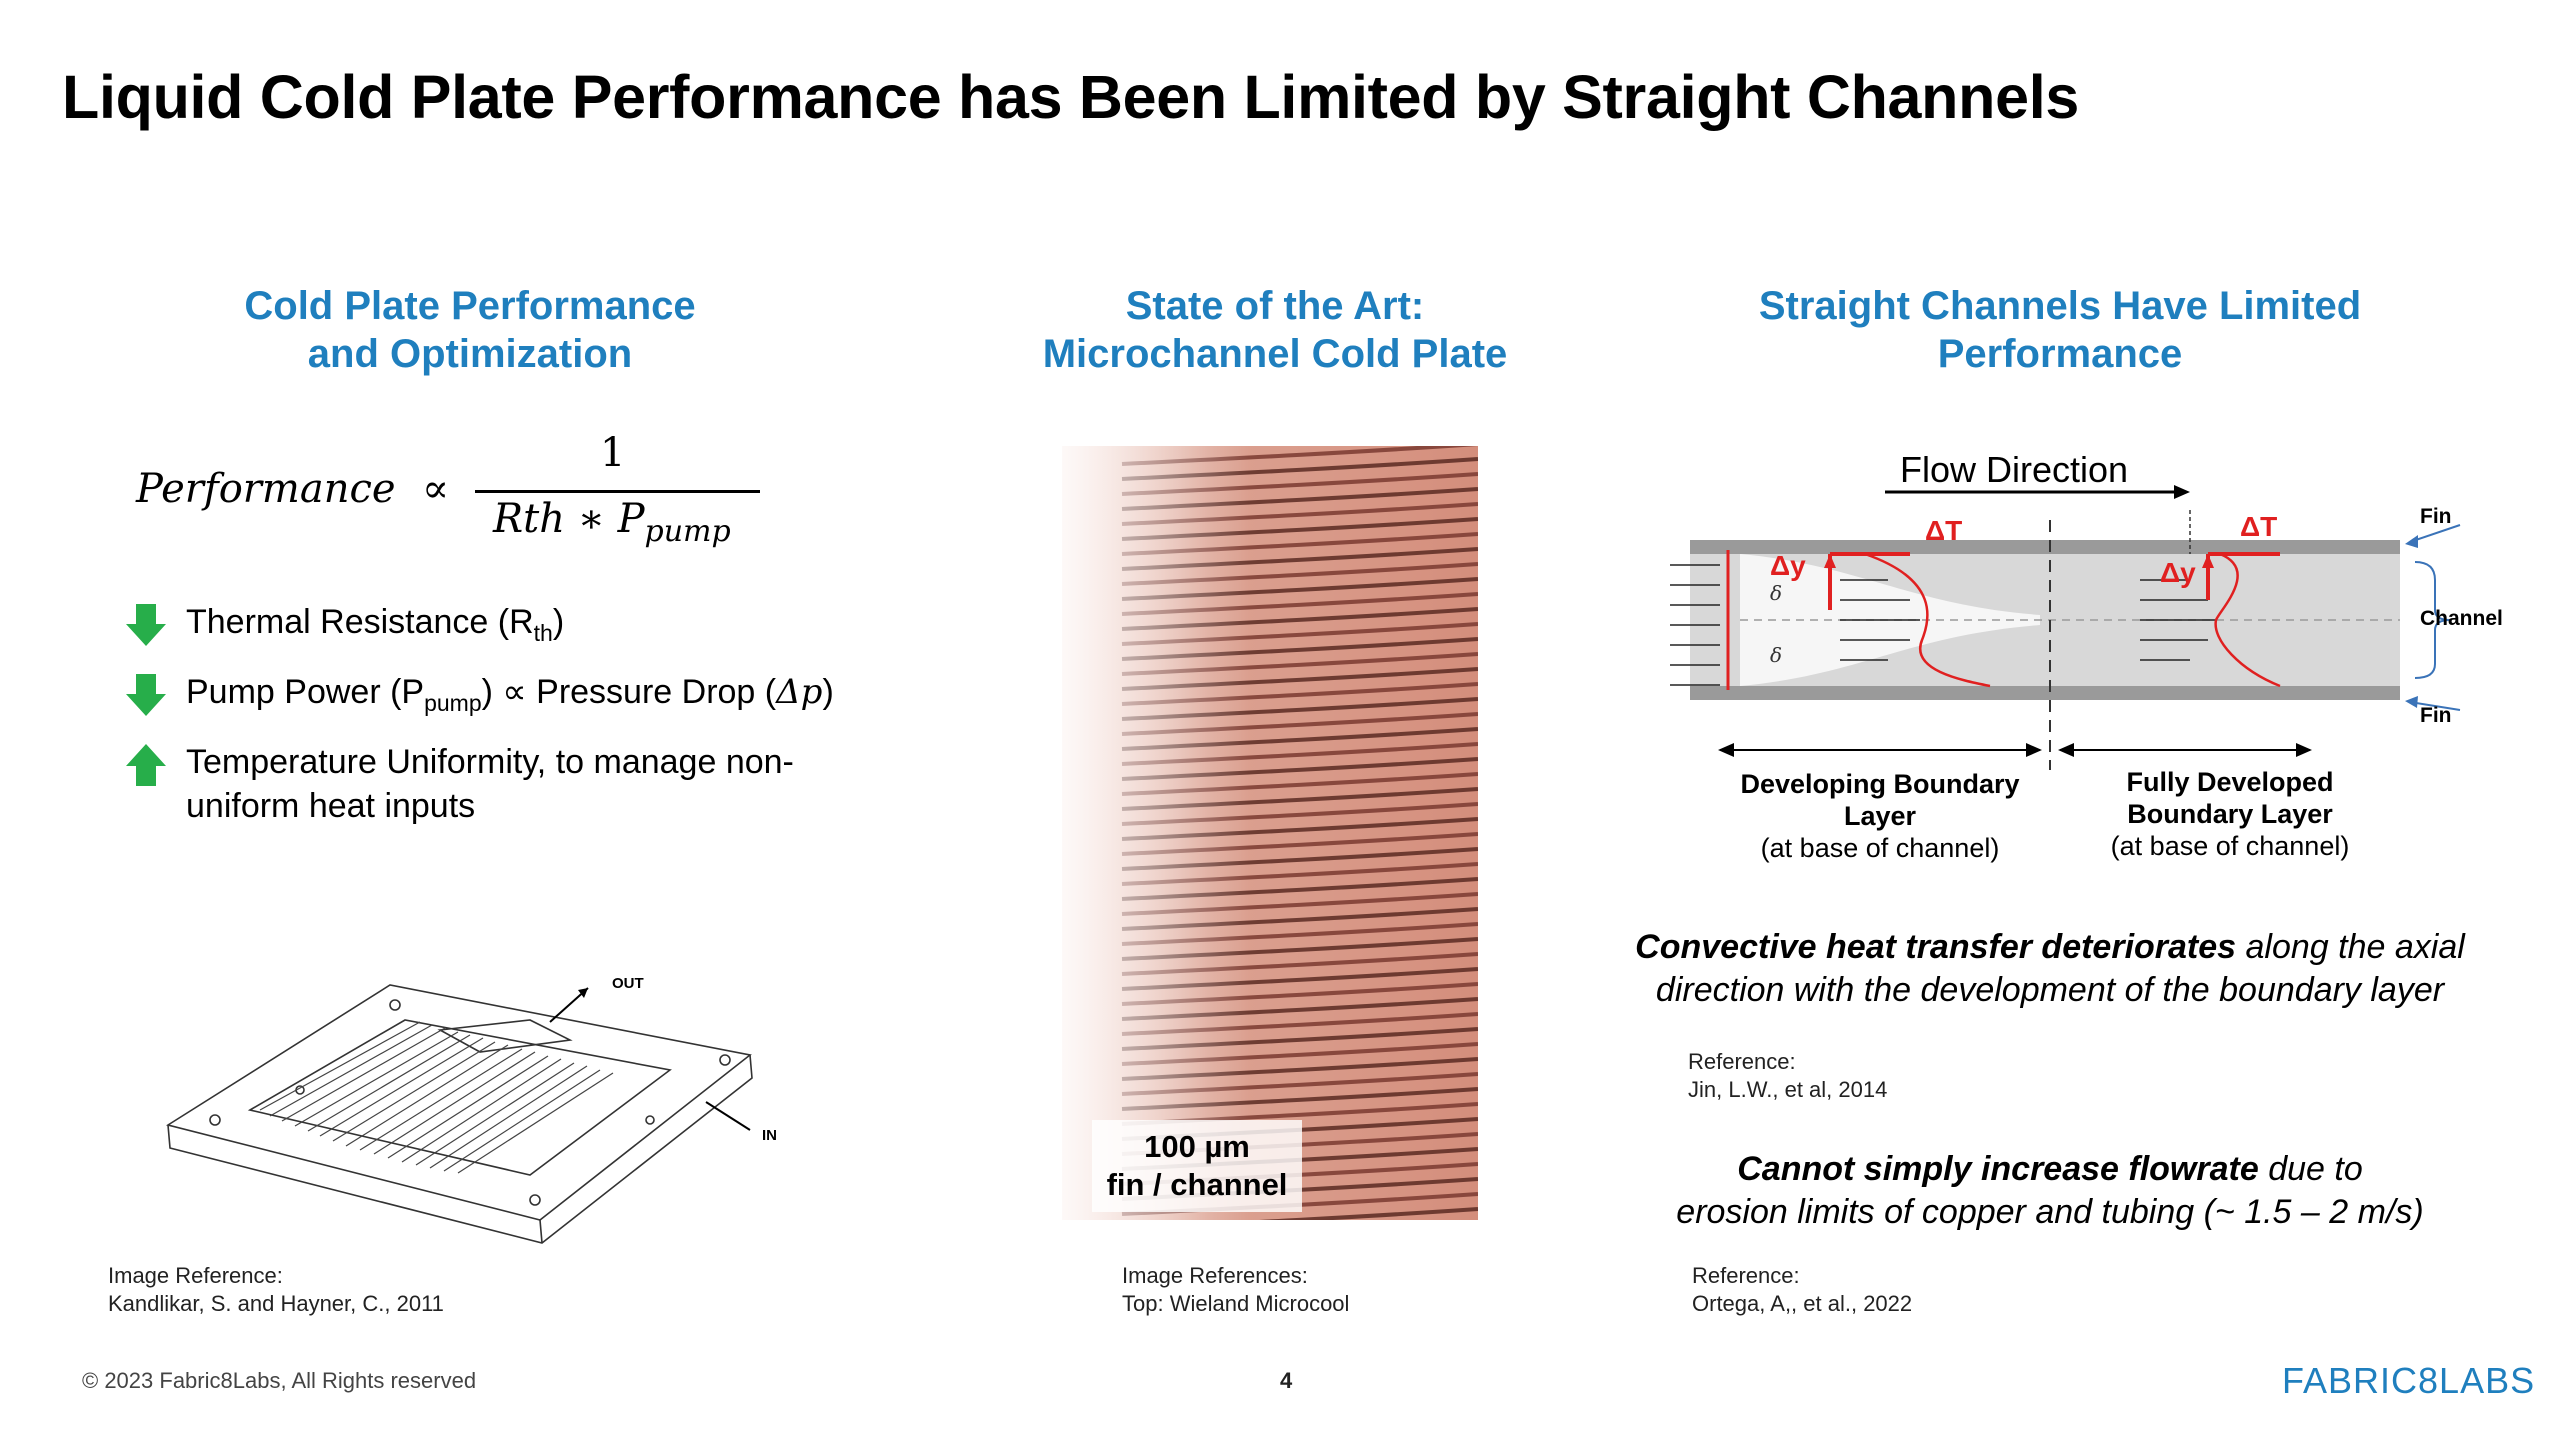  What do you see at coordinates (1788, 1075) in the screenshot?
I see `right-reference-1: Reference: Jin, L.W., et al, 2014` at bounding box center [1788, 1075].